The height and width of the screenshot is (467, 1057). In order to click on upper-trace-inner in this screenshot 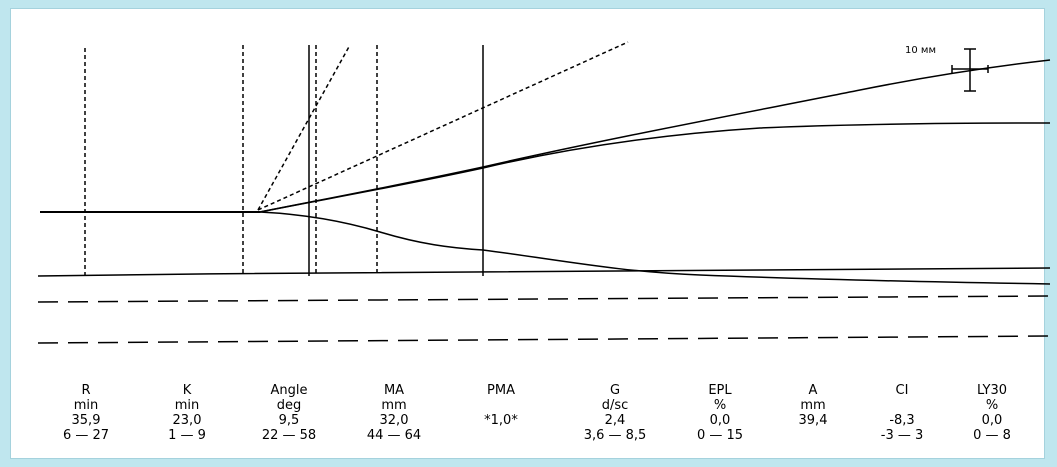, I will do `click(655, 167)`.